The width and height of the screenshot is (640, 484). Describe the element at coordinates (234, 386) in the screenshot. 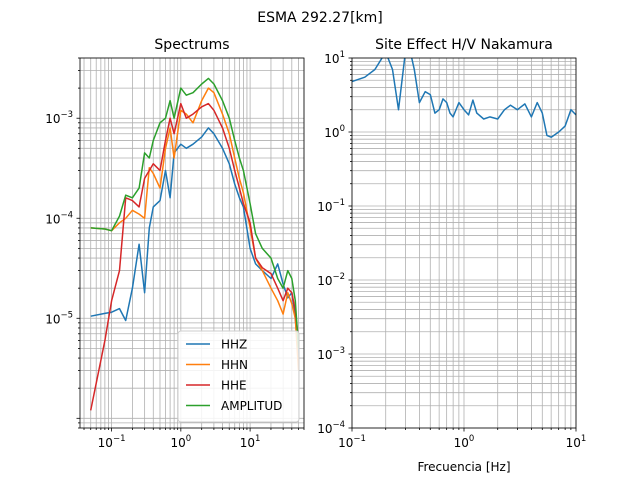

I see `legend-label-hhe: HHE` at that location.